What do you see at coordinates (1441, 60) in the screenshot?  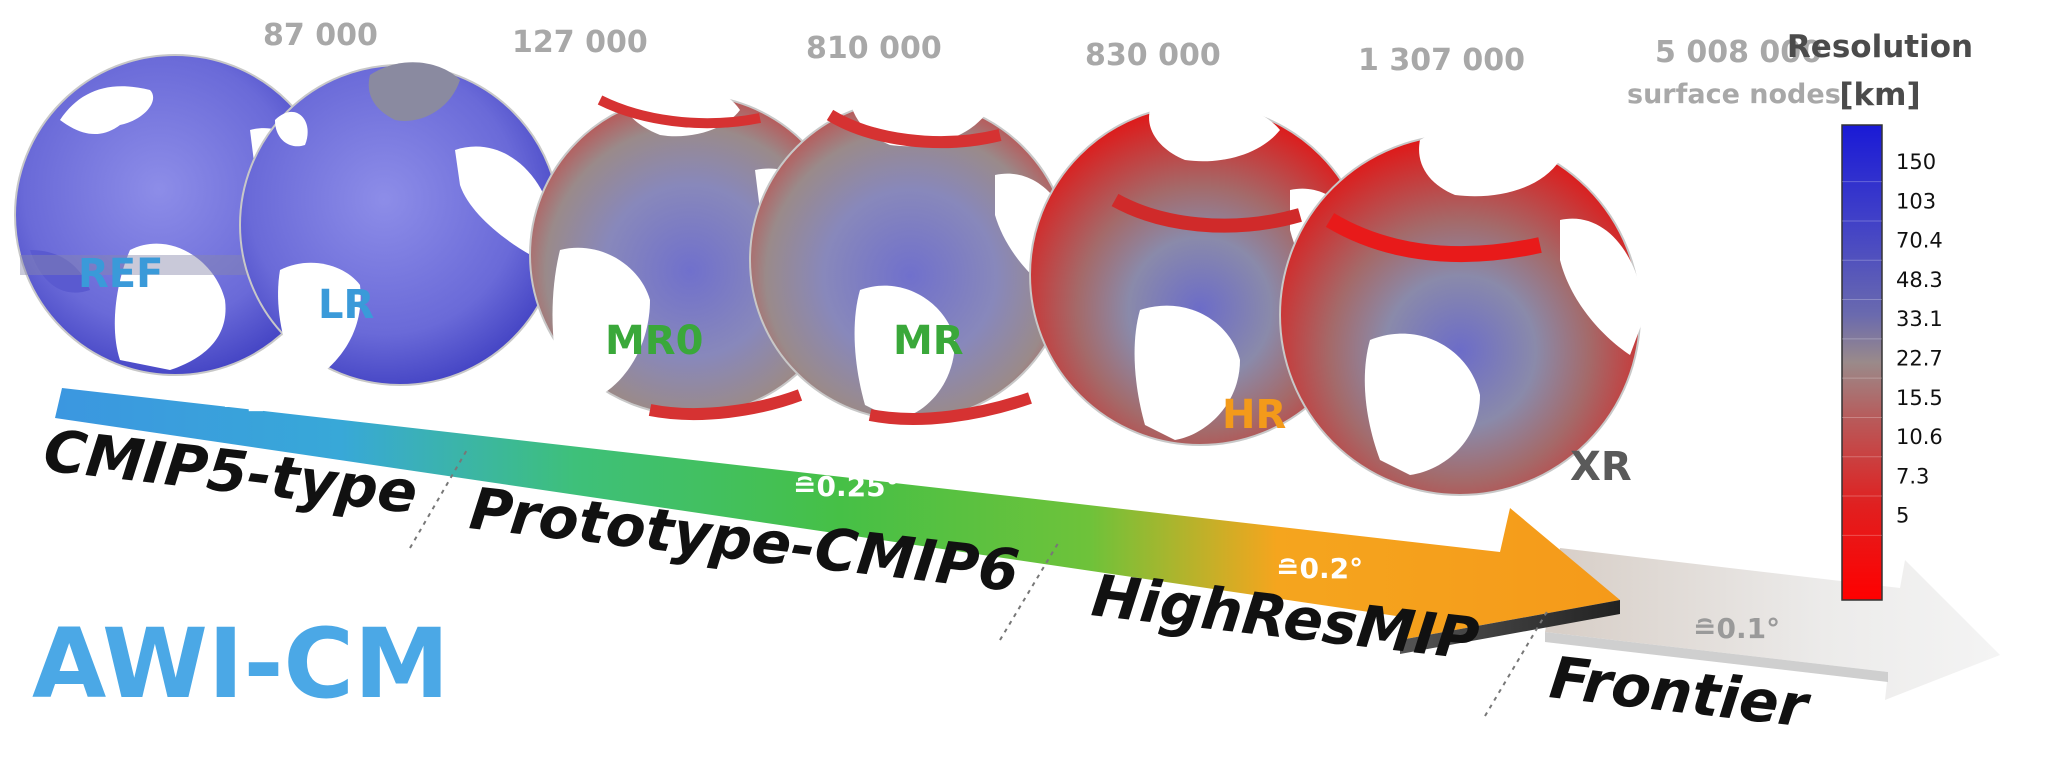 I see `node-count-hr: 1 307 000` at bounding box center [1441, 60].